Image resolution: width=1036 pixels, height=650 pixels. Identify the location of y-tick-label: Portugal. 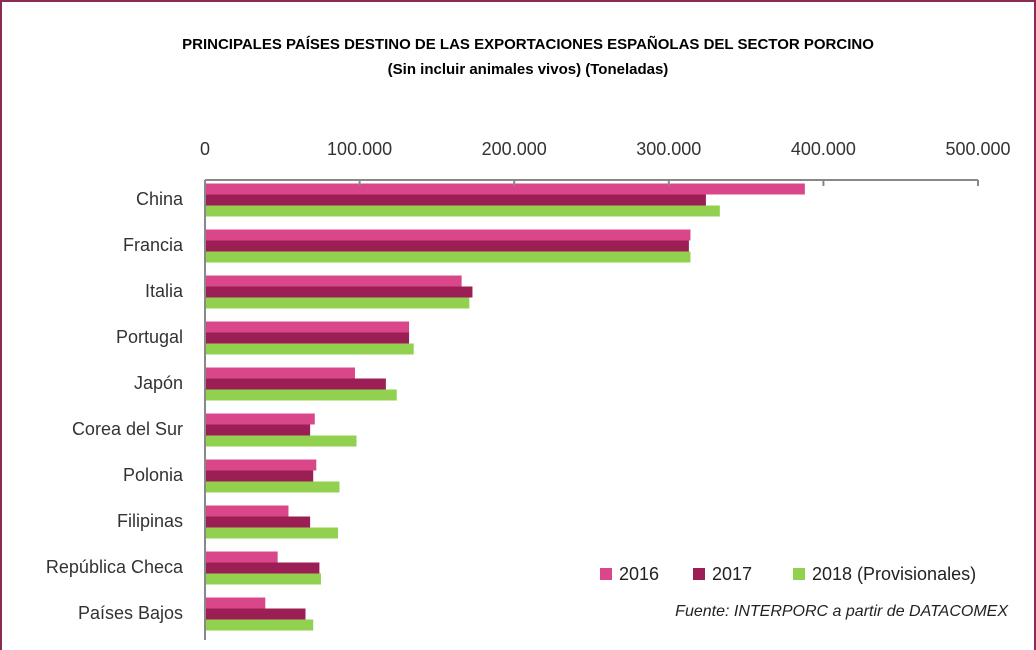
(149, 337).